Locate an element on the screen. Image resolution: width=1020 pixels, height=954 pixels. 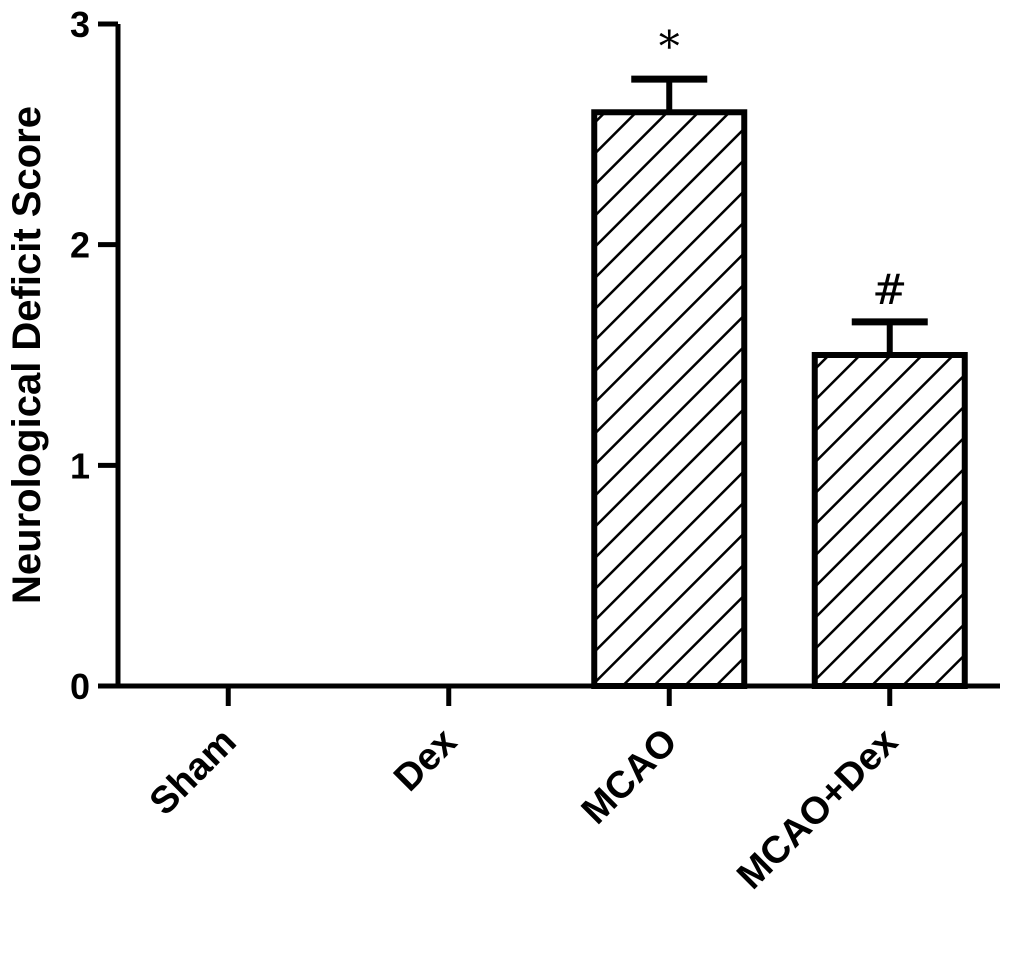
significance-marker: # is located at coordinates (889, 289).